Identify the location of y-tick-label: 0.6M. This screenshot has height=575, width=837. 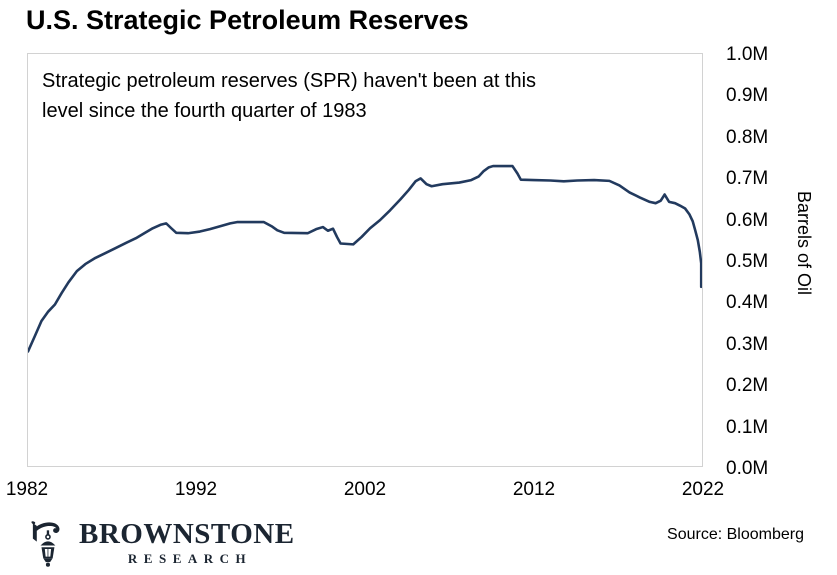
(747, 220).